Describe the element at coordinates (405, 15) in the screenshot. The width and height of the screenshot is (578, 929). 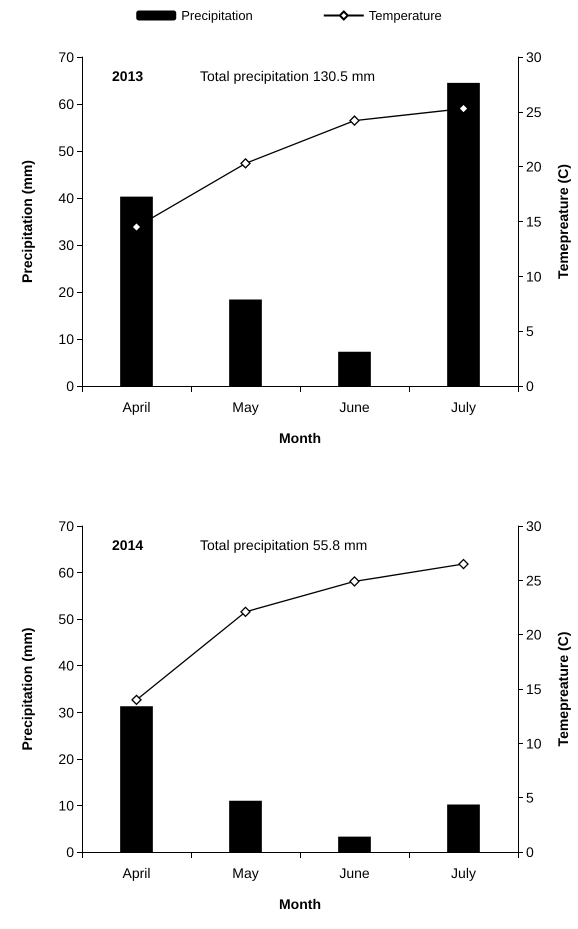
I see `legend-label: Temperature` at that location.